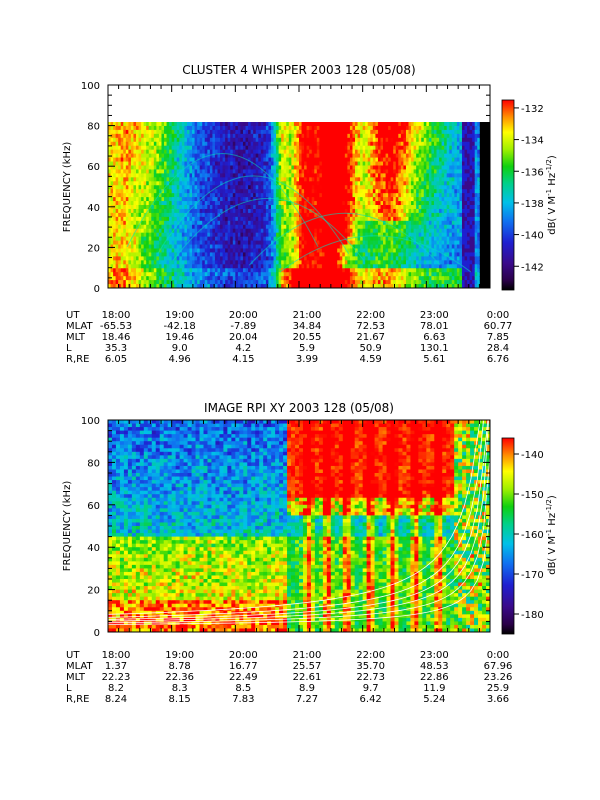 The height and width of the screenshot is (800, 600). Describe the element at coordinates (299, 205) in the screenshot. I see `panel-1-spectrogram` at that location.